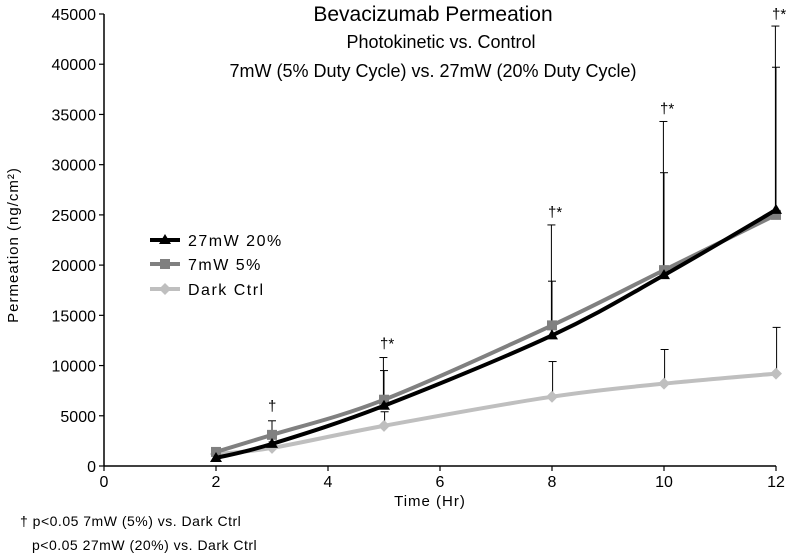 This screenshot has height=559, width=793. I want to click on y-tick-label: 45000, so click(74, 15).